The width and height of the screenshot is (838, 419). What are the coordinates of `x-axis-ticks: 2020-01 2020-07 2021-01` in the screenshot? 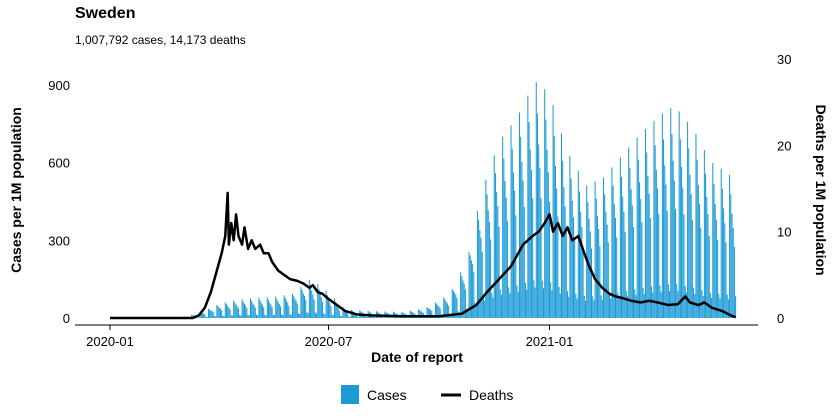 It's located at (329, 337).